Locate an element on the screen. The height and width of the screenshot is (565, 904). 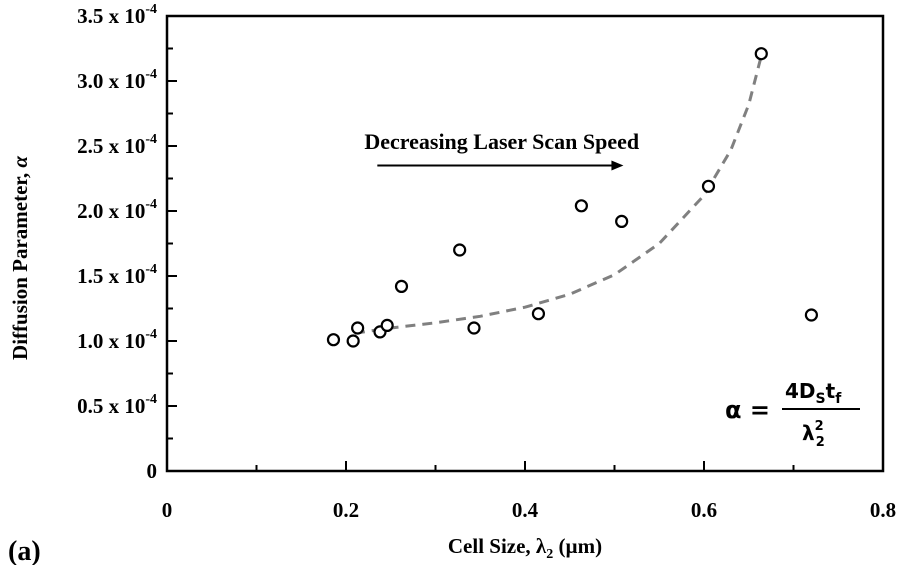
y-tick-label: 3.0 x 10⁻⁴ is located at coordinates (117, 80).